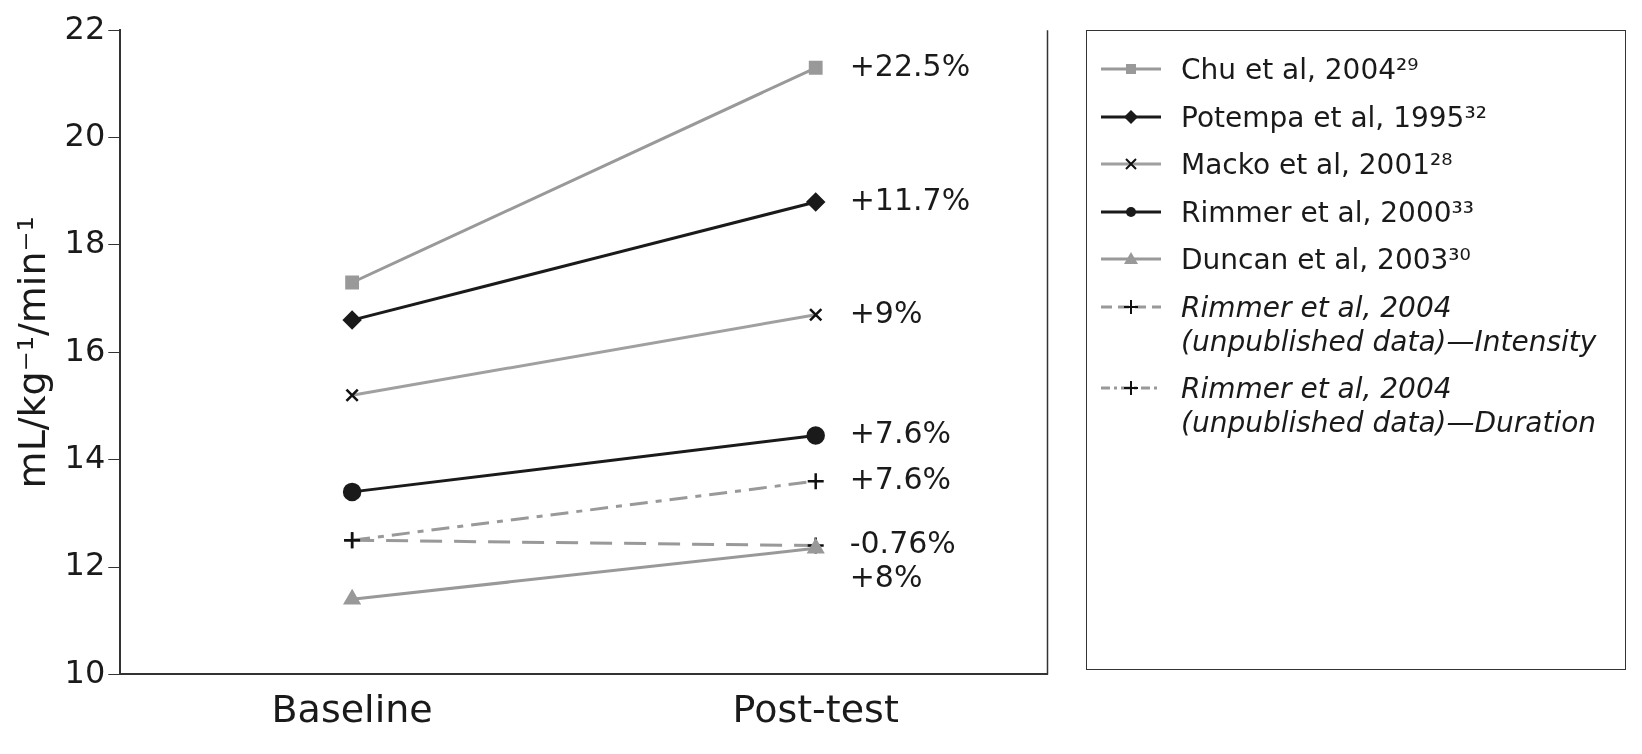  I want to click on y-tick-label: 12, so click(85, 564).